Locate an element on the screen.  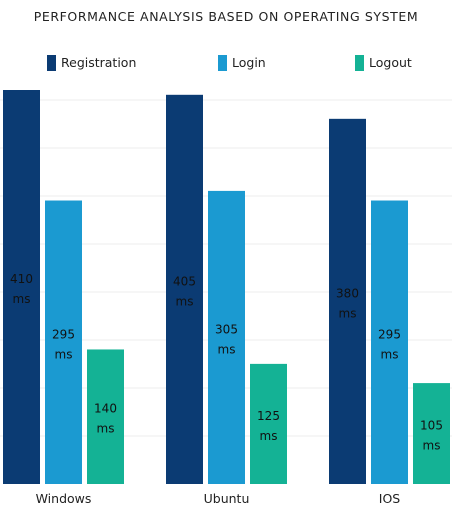
legend-label-logout: Logout is located at coordinates (390, 62).